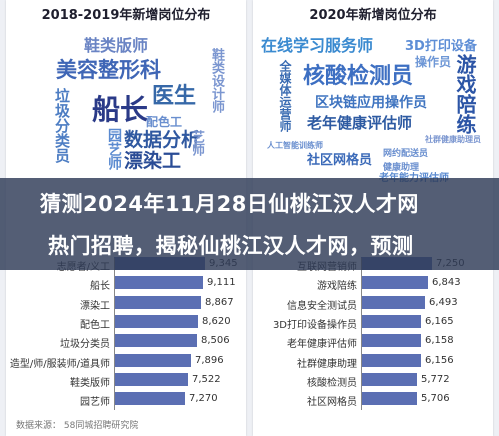  Describe the element at coordinates (406, 154) in the screenshot. I see `cloud-word: 网约配送员` at that location.